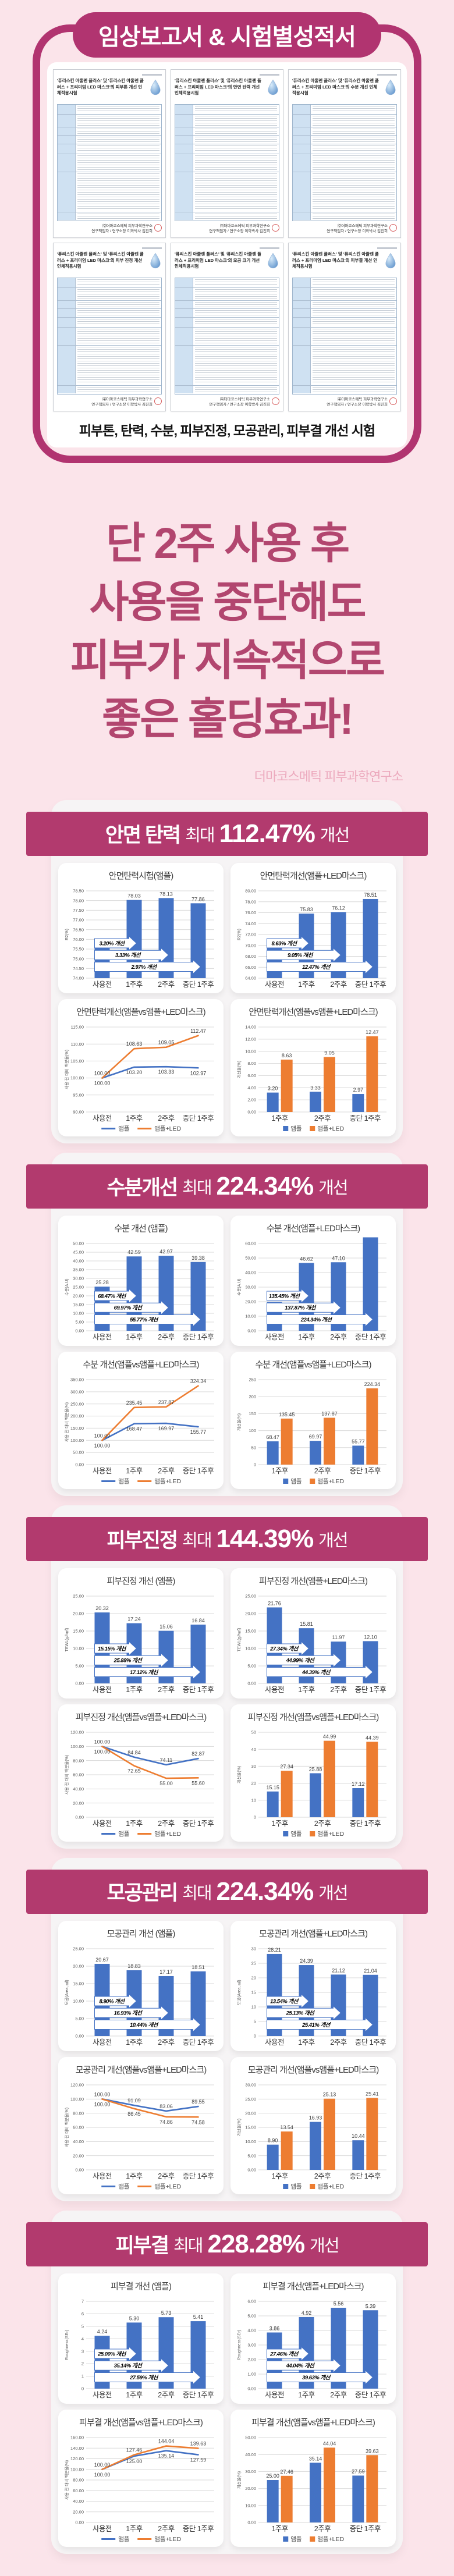 The width and height of the screenshot is (454, 2576). What do you see at coordinates (79, 1111) in the screenshot?
I see `svg-text: 90.00` at bounding box center [79, 1111].